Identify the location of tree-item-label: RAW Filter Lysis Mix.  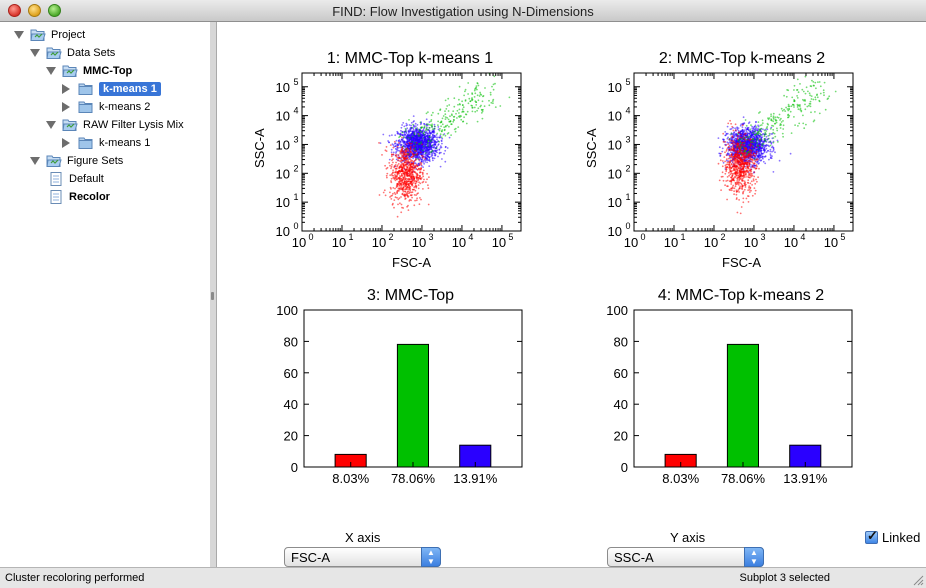
(133, 125).